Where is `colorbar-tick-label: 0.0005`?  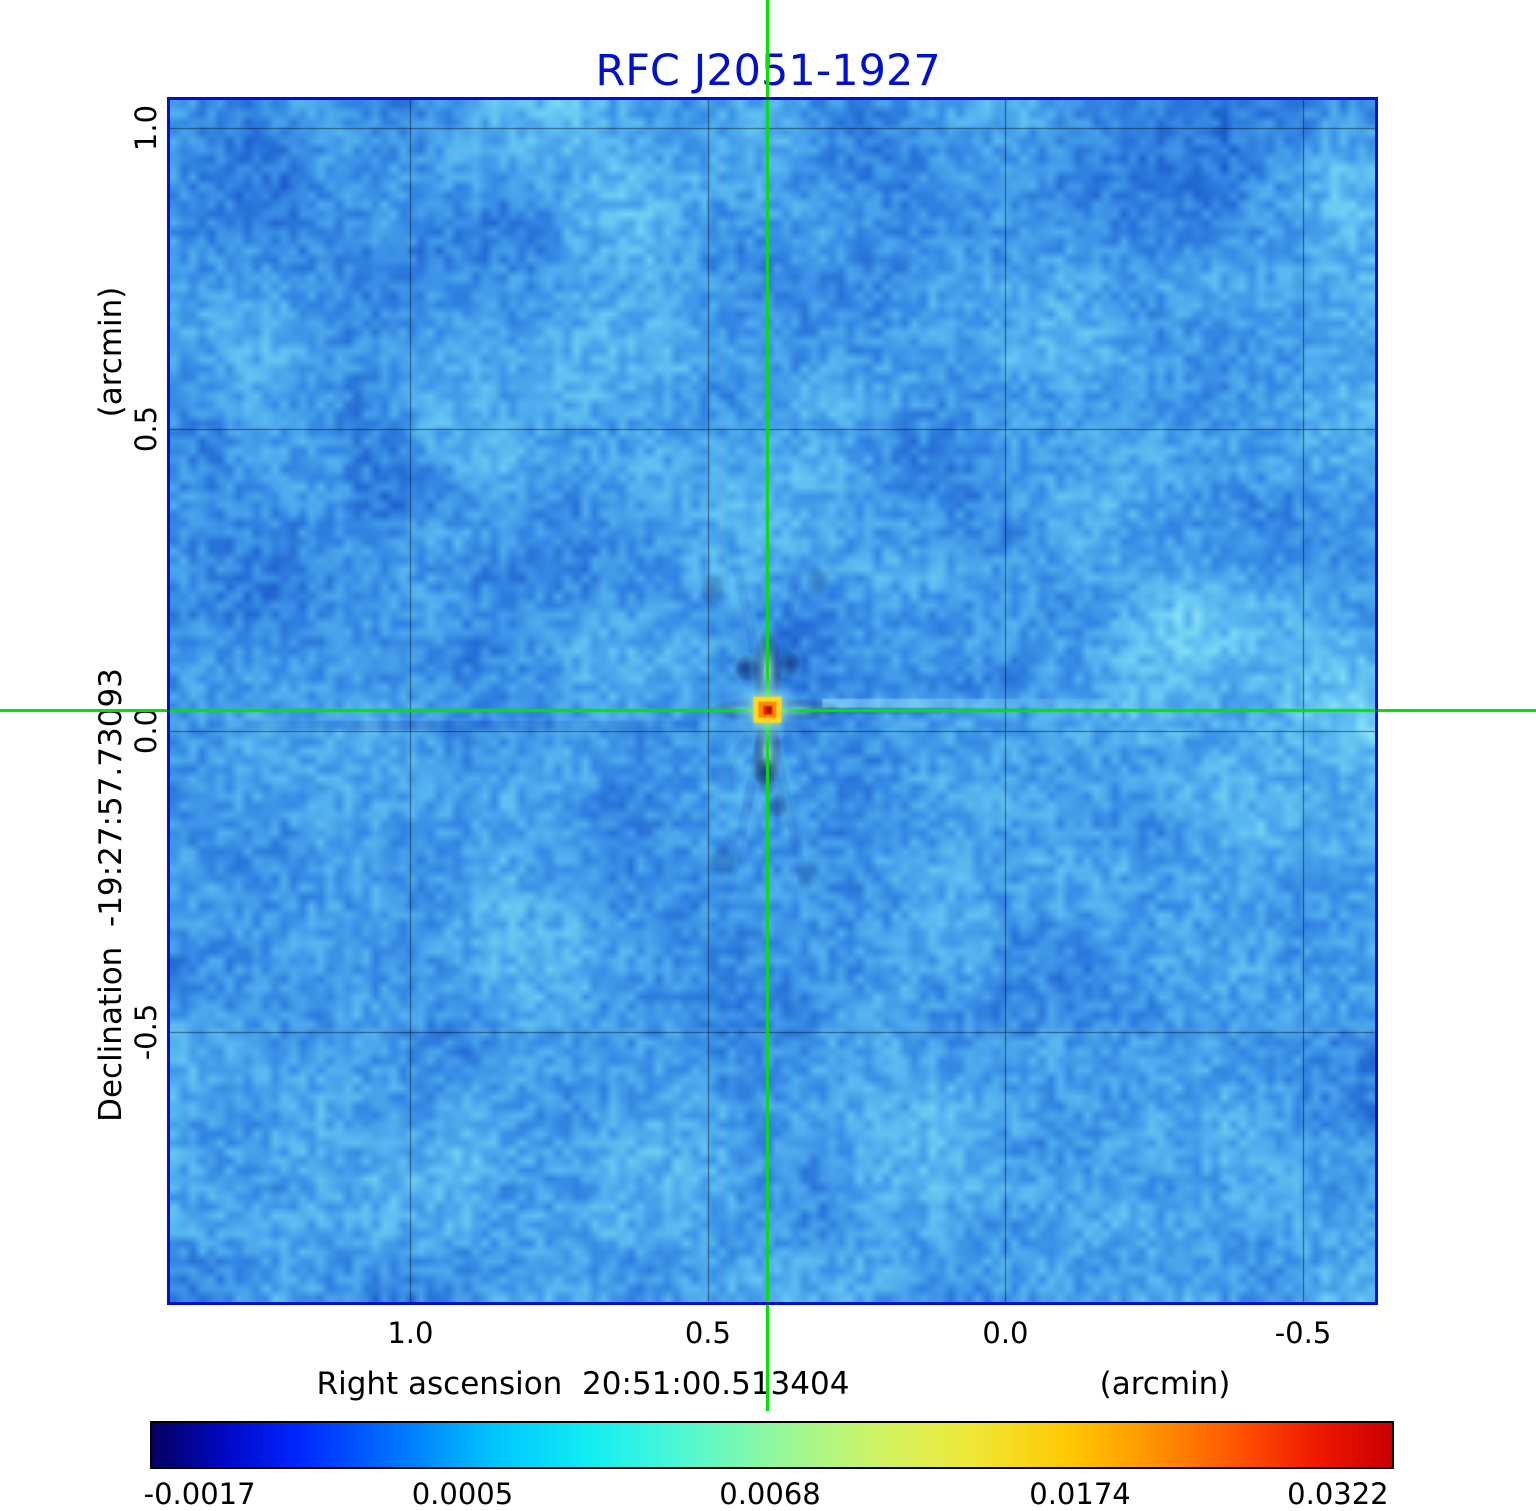
colorbar-tick-label: 0.0005 is located at coordinates (462, 1494).